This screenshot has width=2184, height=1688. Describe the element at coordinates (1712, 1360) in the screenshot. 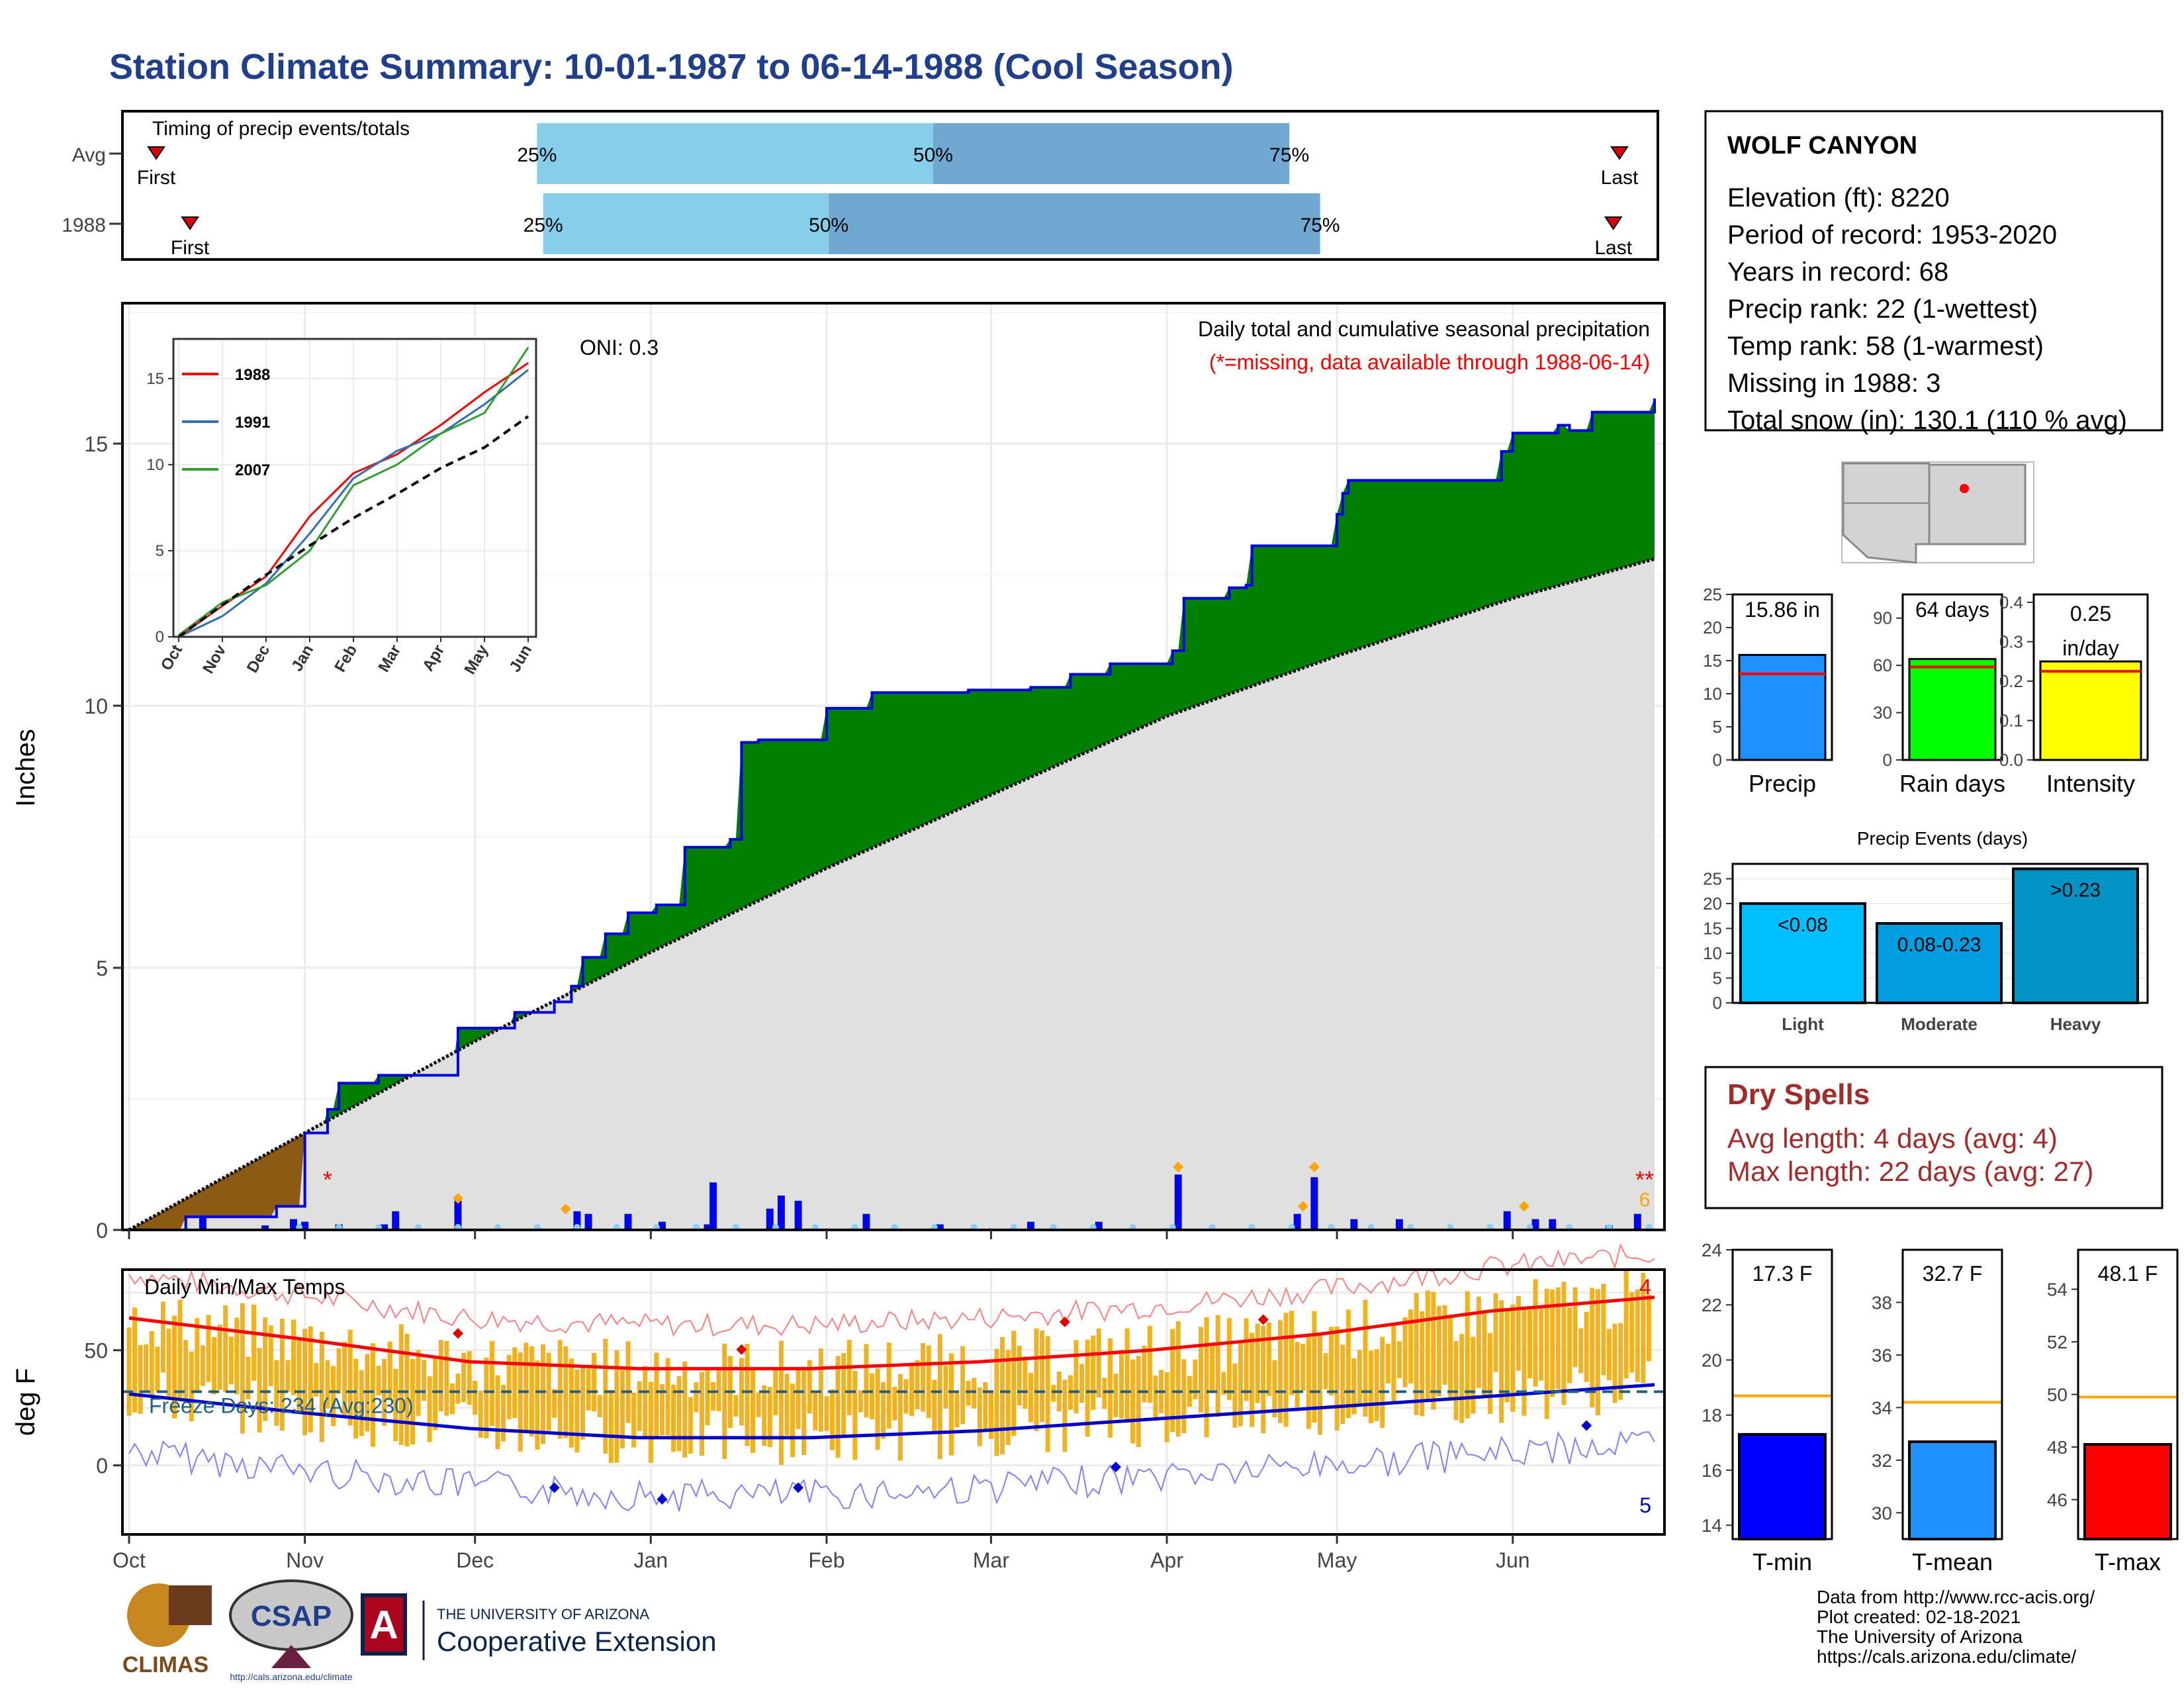

I see `tsum-y-tick-label: 20` at that location.